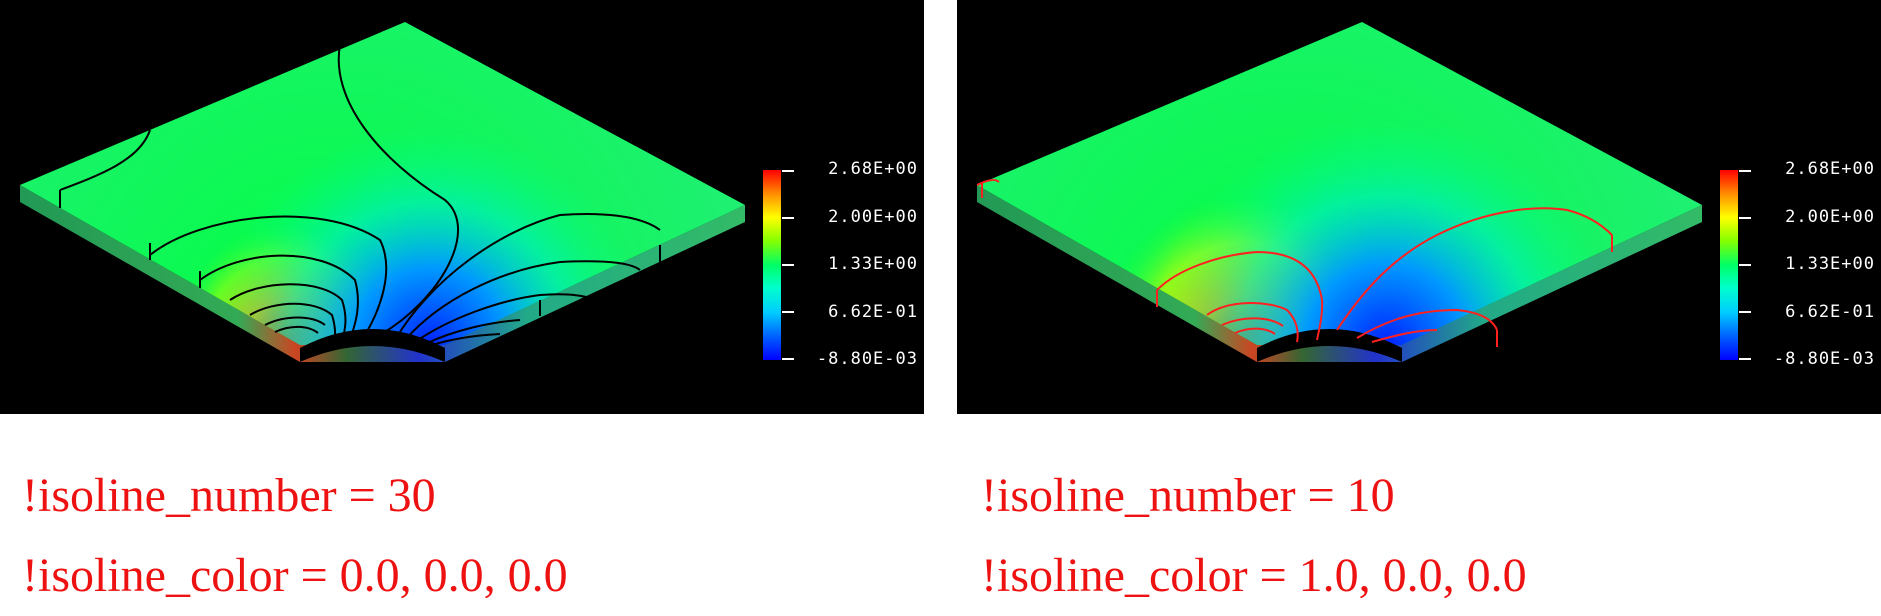 This screenshot has width=1881, height=616. Describe the element at coordinates (1329, 345) in the screenshot. I see `hole-cutout` at that location.